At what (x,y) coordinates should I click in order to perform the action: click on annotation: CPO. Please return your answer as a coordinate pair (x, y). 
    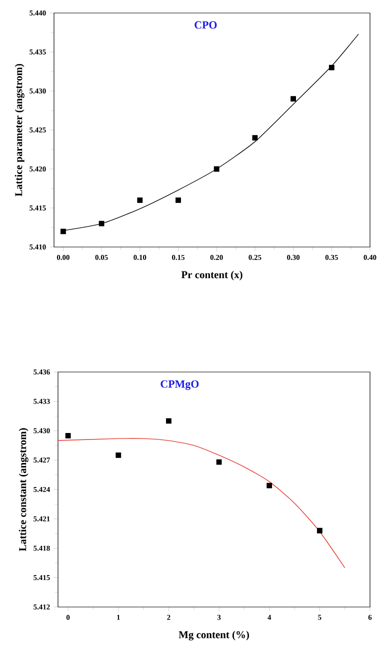
    Looking at the image, I should click on (205, 25).